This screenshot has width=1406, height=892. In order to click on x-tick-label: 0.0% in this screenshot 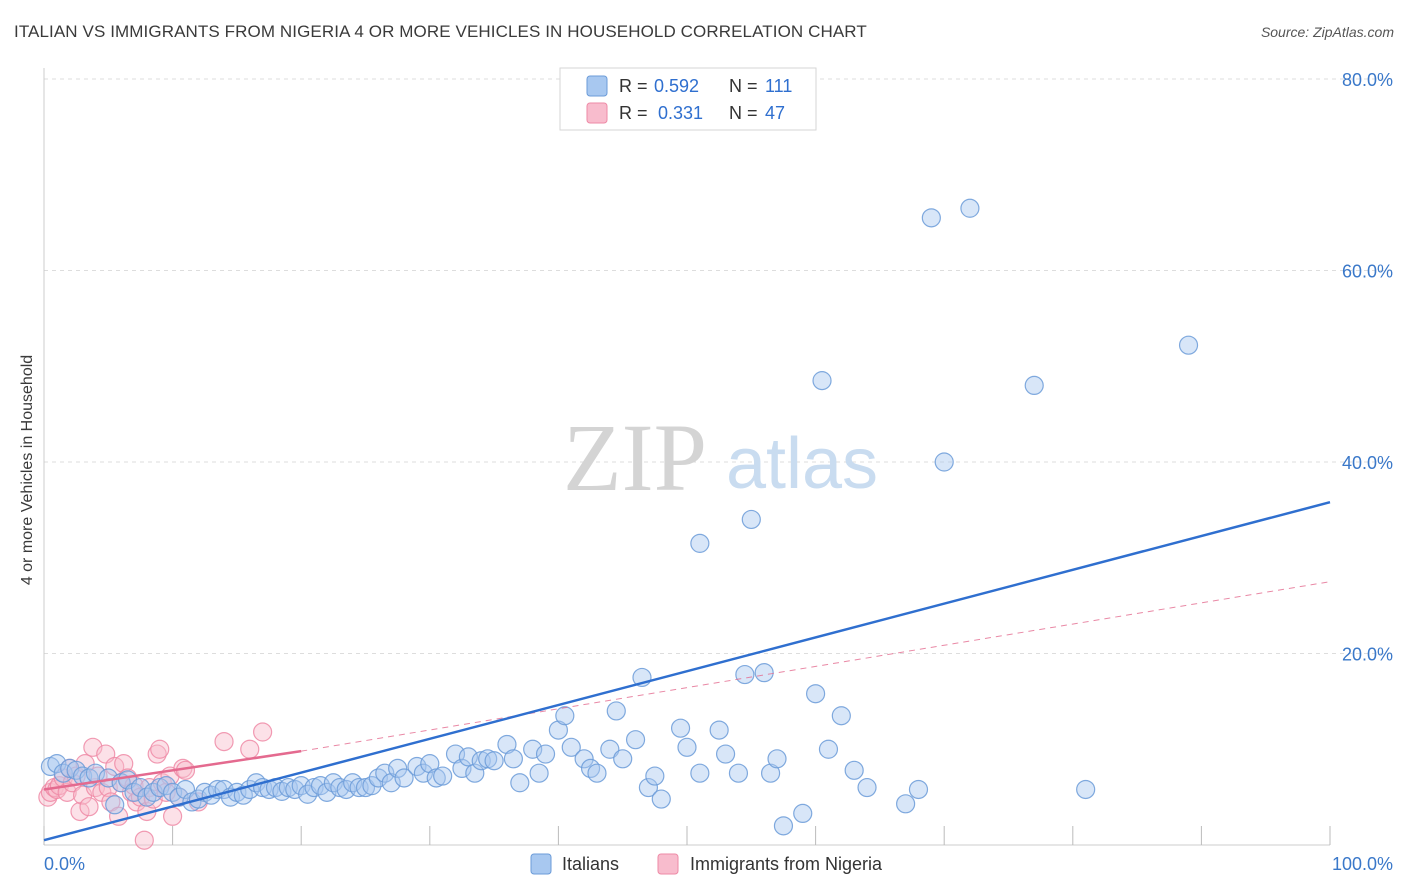, I will do `click(64, 864)`.